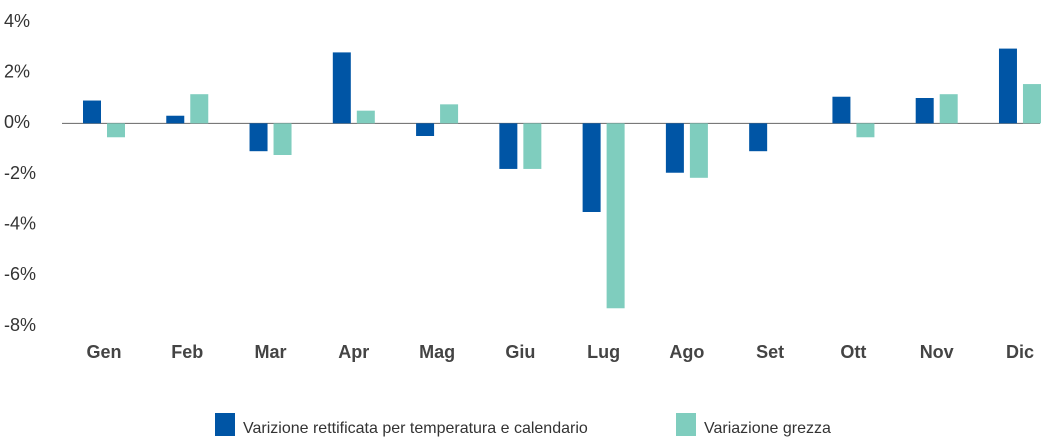 Image resolution: width=1044 pixels, height=440 pixels. Describe the element at coordinates (20, 325) in the screenshot. I see `y-tick-label: -8%` at that location.